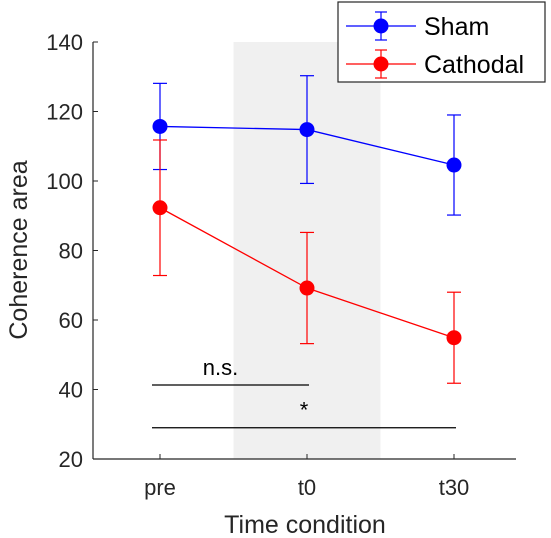  Describe the element at coordinates (417, 26) in the screenshot. I see `legend-item-sham: Sham` at that location.